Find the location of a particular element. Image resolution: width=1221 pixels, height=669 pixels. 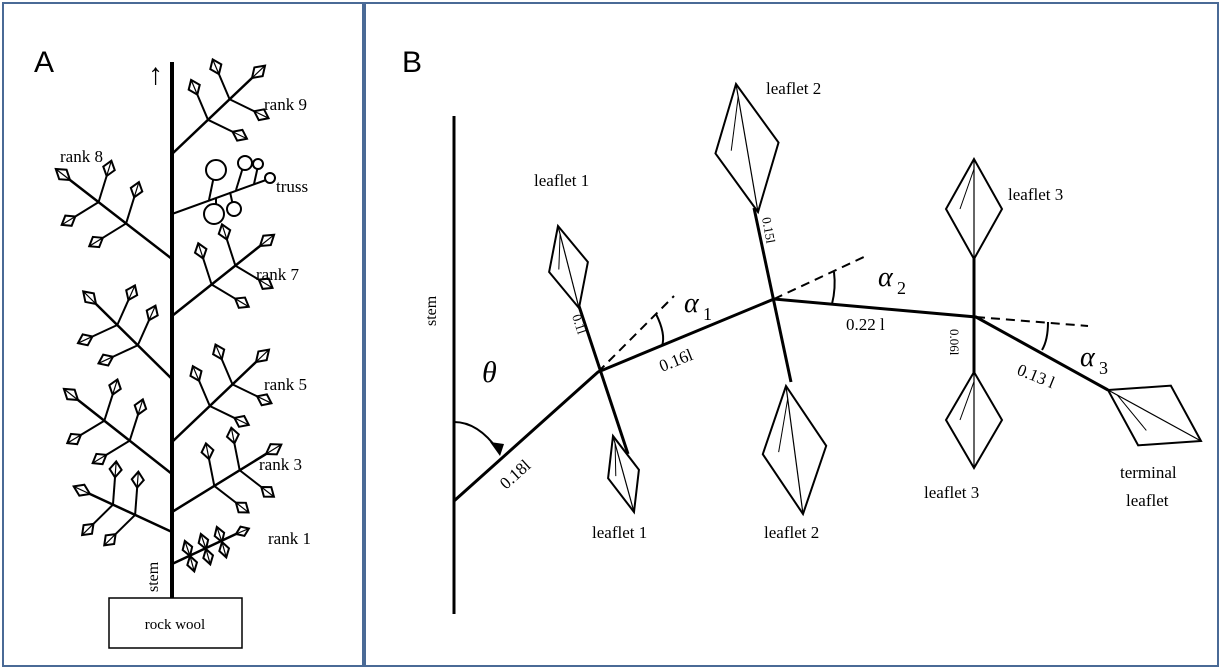

stem-label: stem is located at coordinates (153, 576).